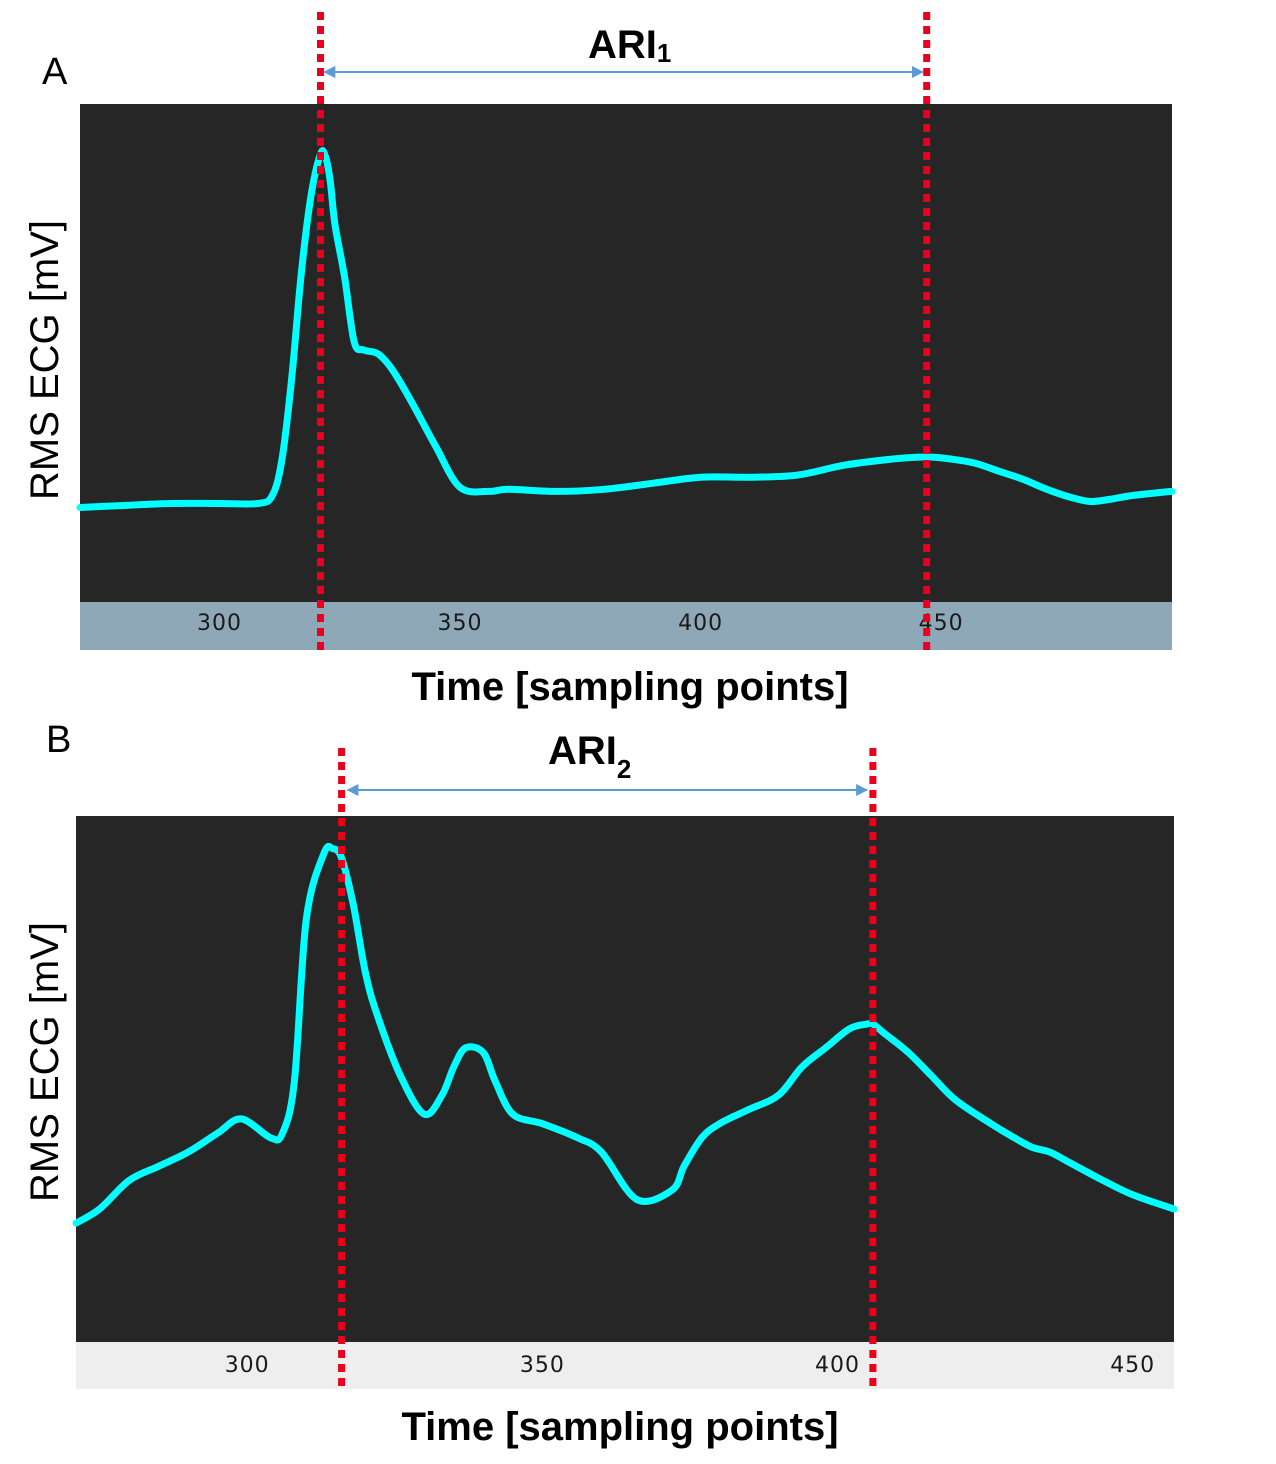 The height and width of the screenshot is (1464, 1276). Describe the element at coordinates (45, 360) in the screenshot. I see `y-axis-label-a: RMS ECG [mV]` at that location.